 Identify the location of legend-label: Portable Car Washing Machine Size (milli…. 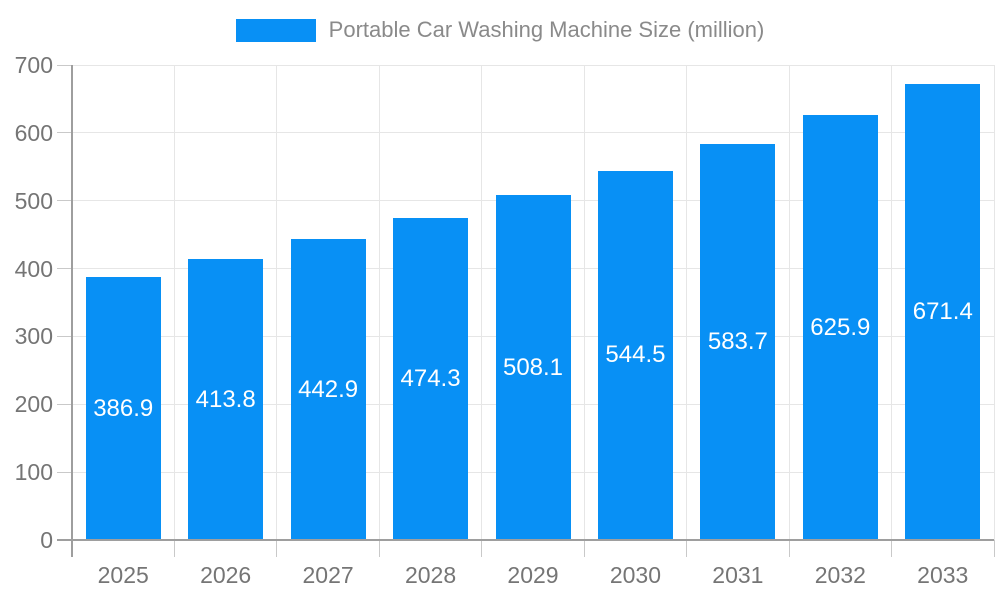
(546, 29).